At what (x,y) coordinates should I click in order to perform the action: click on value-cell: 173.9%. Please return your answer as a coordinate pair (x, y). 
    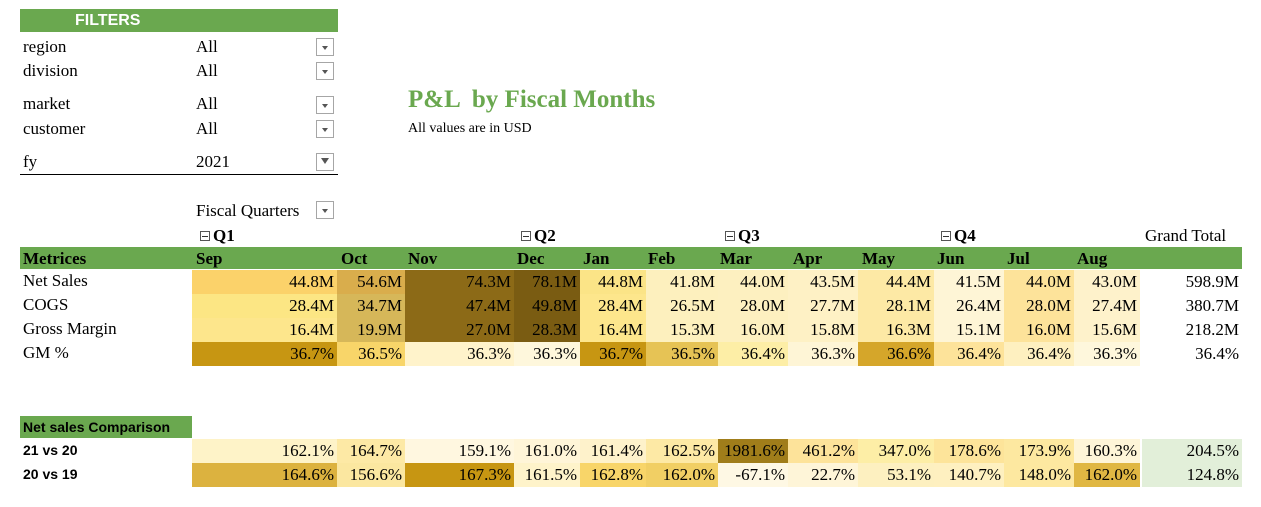
    Looking at the image, I should click on (1039, 451).